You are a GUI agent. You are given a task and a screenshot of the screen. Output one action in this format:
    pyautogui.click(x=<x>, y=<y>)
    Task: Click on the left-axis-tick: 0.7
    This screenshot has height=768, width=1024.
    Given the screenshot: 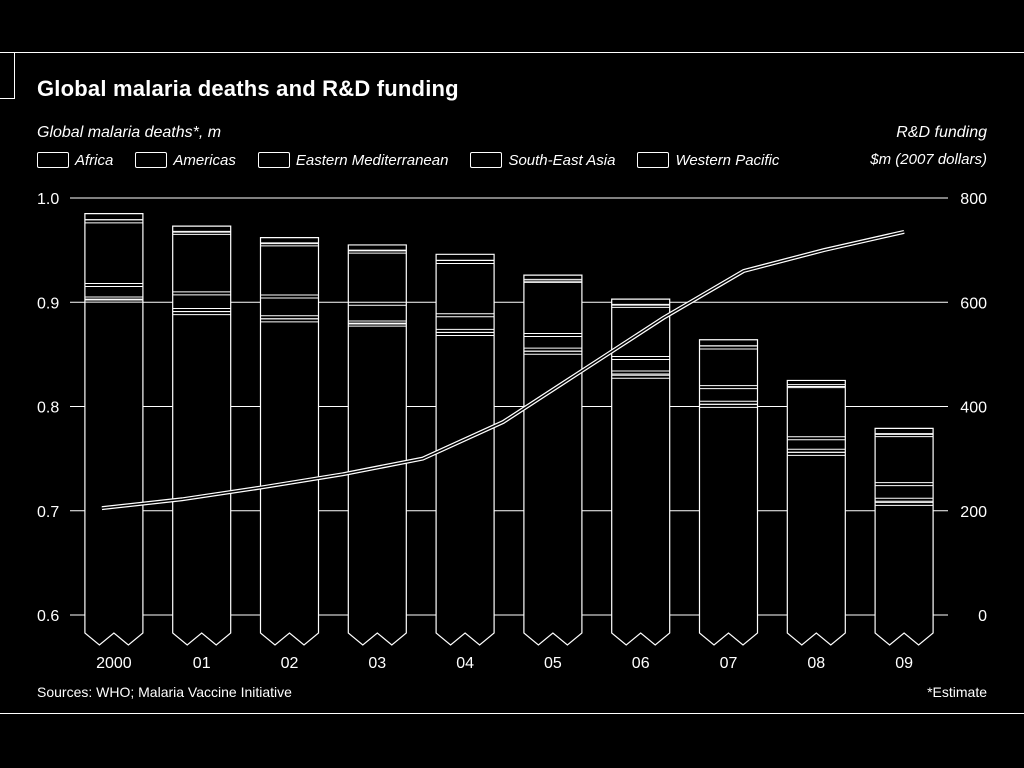 What is the action you would take?
    pyautogui.click(x=48, y=512)
    